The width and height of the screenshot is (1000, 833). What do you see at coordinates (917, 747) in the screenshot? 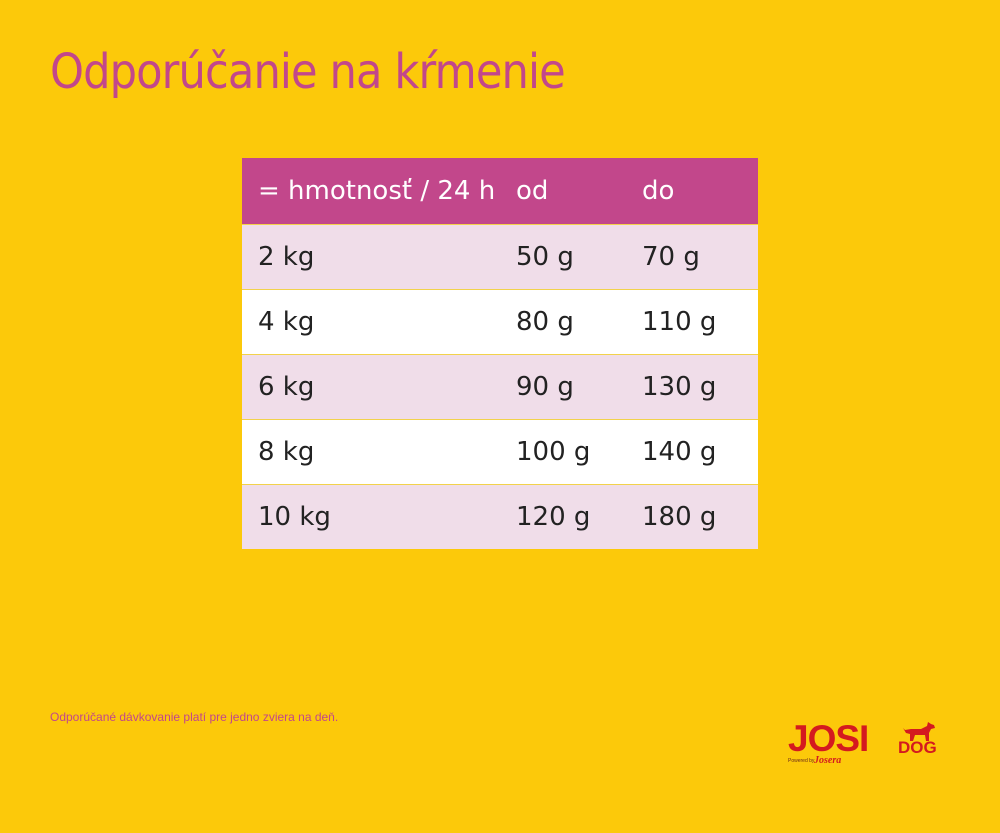
I see `logo-dog-text: DOG` at bounding box center [917, 747].